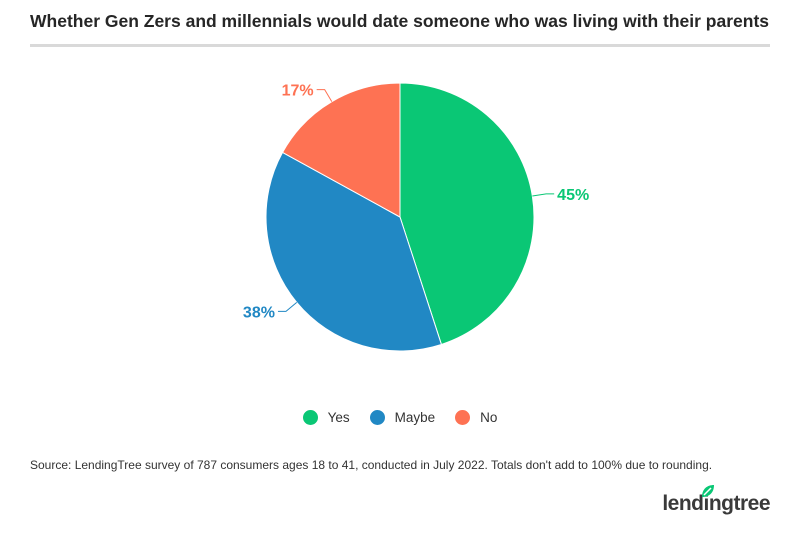  I want to click on legend-item-yes: Yes, so click(326, 417).